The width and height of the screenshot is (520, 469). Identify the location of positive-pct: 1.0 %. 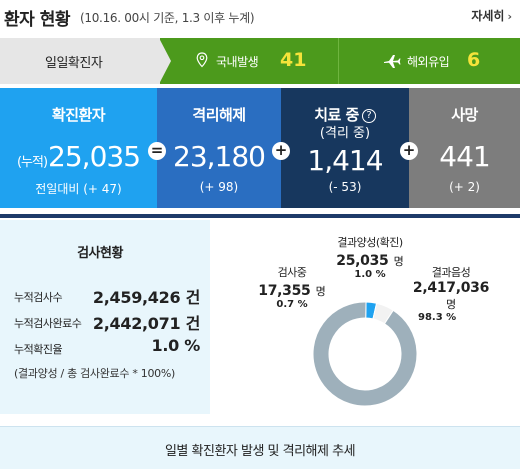
(370, 274).